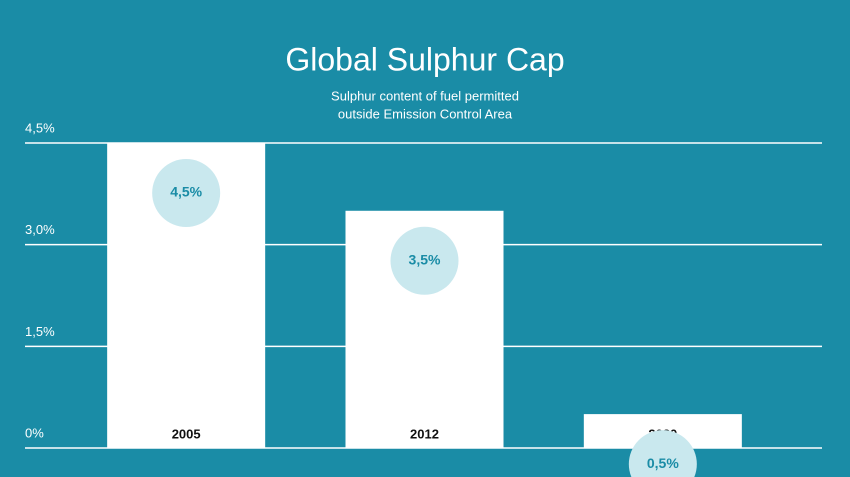 The image size is (850, 477). What do you see at coordinates (40, 229) in the screenshot?
I see `y-tick-label: 3,0%` at bounding box center [40, 229].